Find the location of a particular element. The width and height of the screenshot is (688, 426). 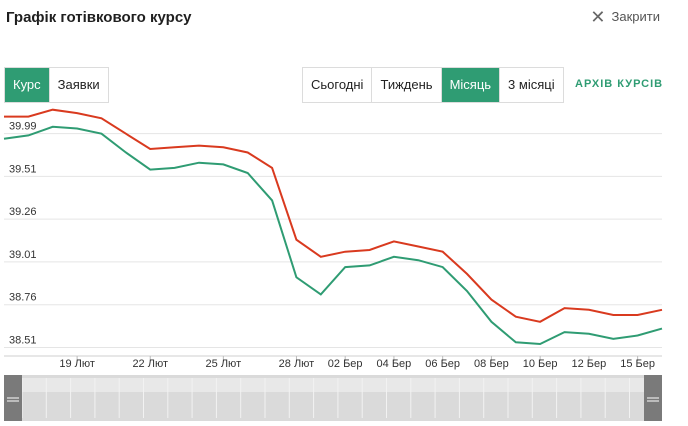

close-label: Закрити is located at coordinates (635, 16).